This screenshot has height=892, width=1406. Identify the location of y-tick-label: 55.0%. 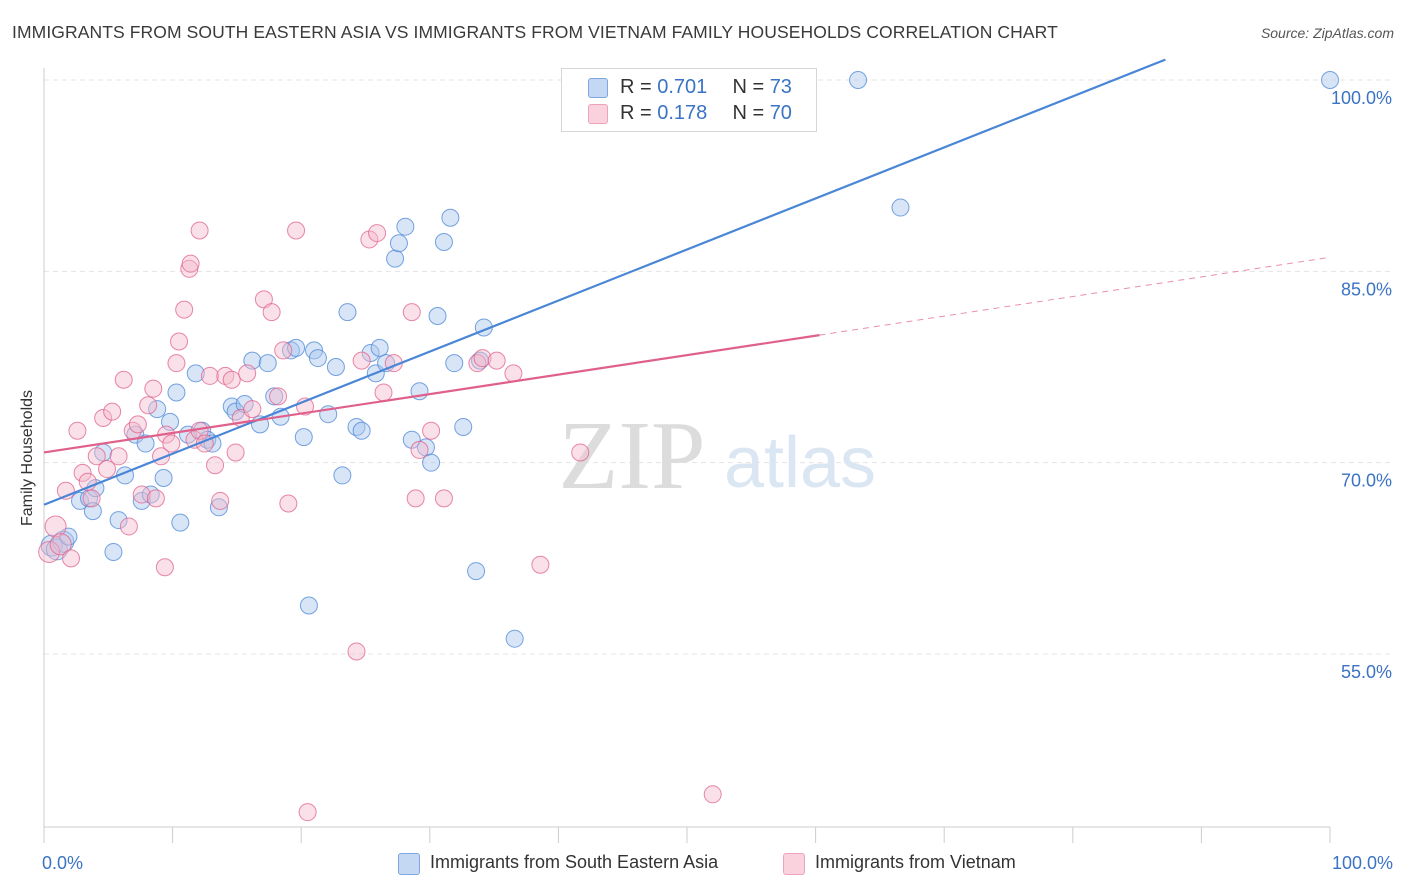
(1366, 672).